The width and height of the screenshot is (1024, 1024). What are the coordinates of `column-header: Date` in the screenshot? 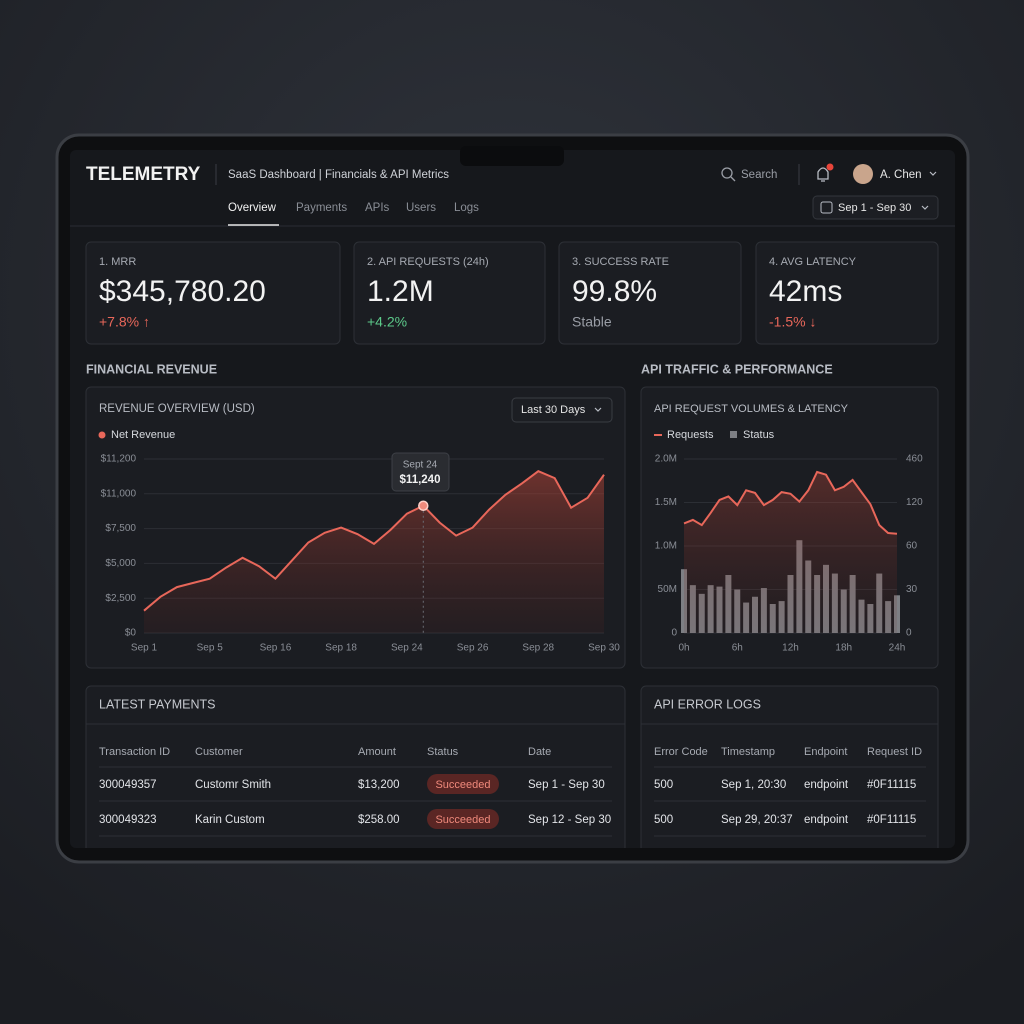 It's located at (539, 752).